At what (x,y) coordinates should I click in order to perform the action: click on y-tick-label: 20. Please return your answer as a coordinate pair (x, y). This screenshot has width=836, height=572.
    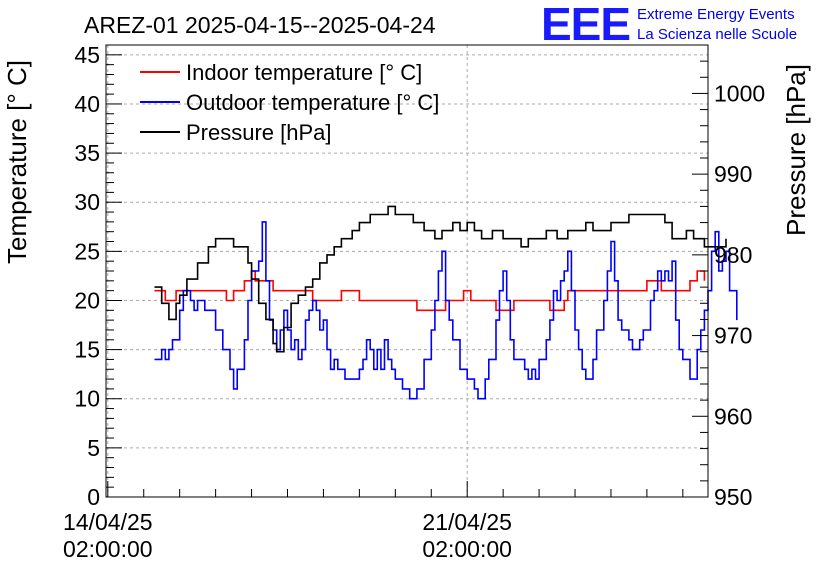
    Looking at the image, I should click on (87, 300).